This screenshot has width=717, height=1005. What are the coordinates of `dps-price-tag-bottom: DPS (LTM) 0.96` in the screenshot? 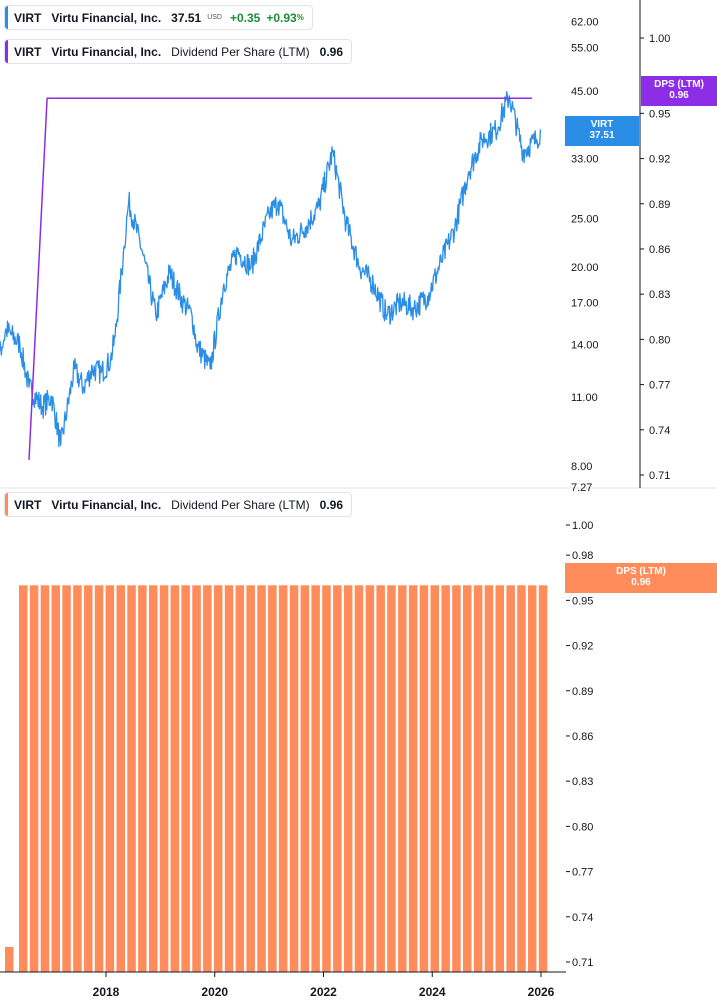 It's located at (641, 578).